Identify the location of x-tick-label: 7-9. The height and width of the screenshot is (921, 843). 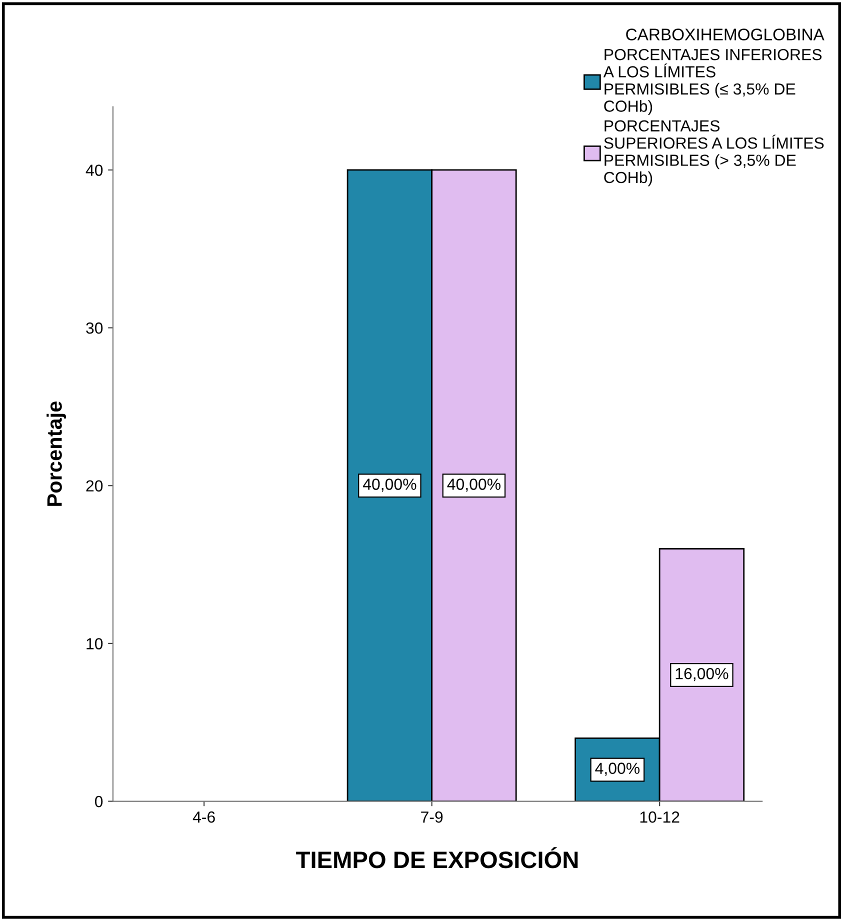
(432, 817).